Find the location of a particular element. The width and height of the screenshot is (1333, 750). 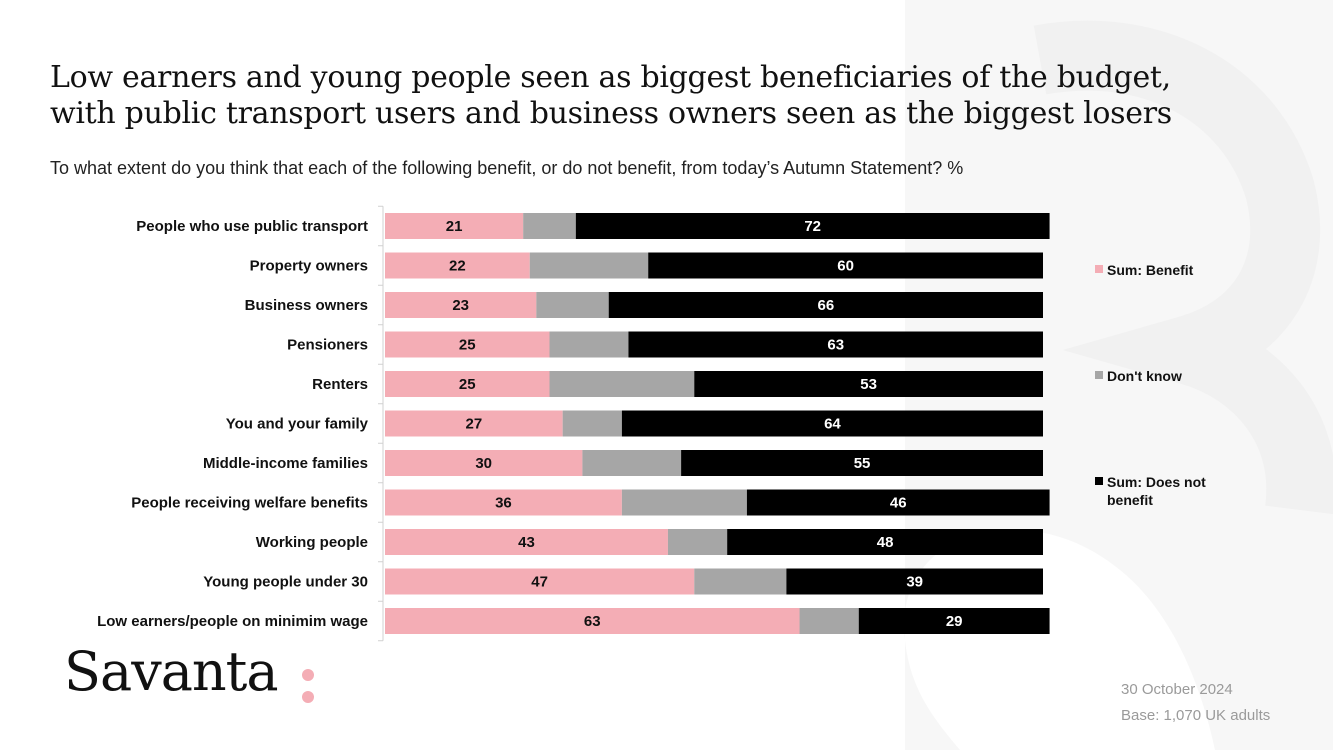

data-label-benefit: 21 is located at coordinates (454, 226).